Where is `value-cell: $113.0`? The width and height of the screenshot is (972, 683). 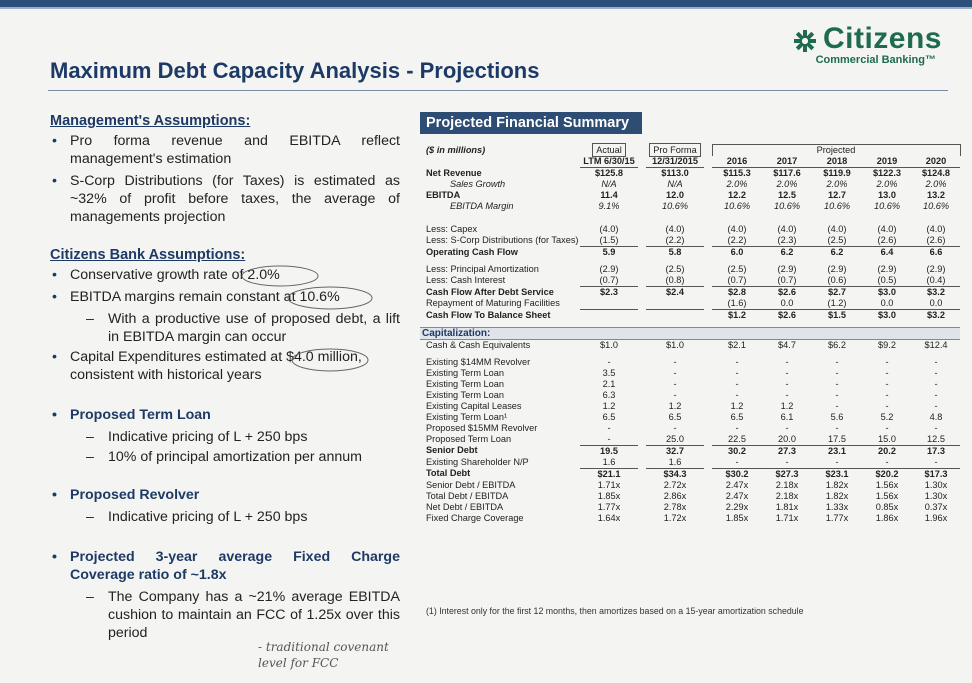 value-cell: $113.0 is located at coordinates (675, 173).